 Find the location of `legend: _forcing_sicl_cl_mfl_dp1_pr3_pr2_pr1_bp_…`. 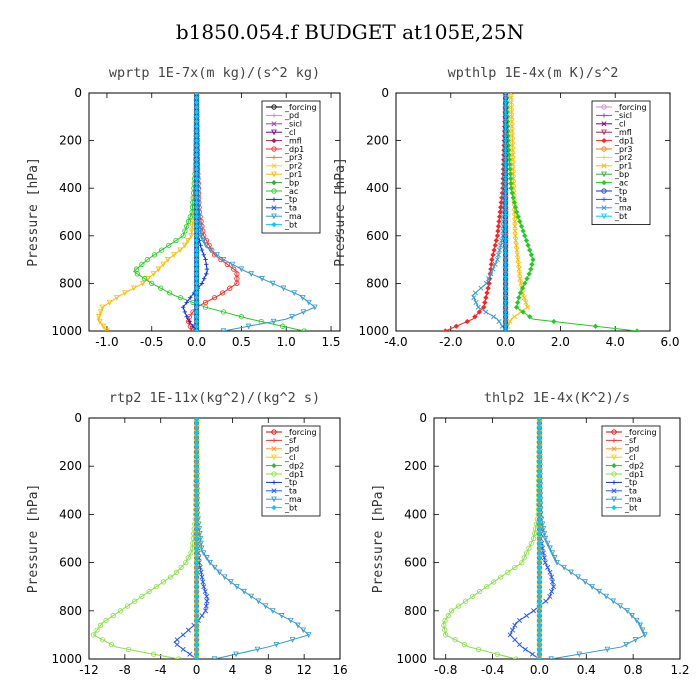

legend: _forcing_sicl_cl_mfl_dp1_pr3_pr2_pr1_bp_… is located at coordinates (621, 162).